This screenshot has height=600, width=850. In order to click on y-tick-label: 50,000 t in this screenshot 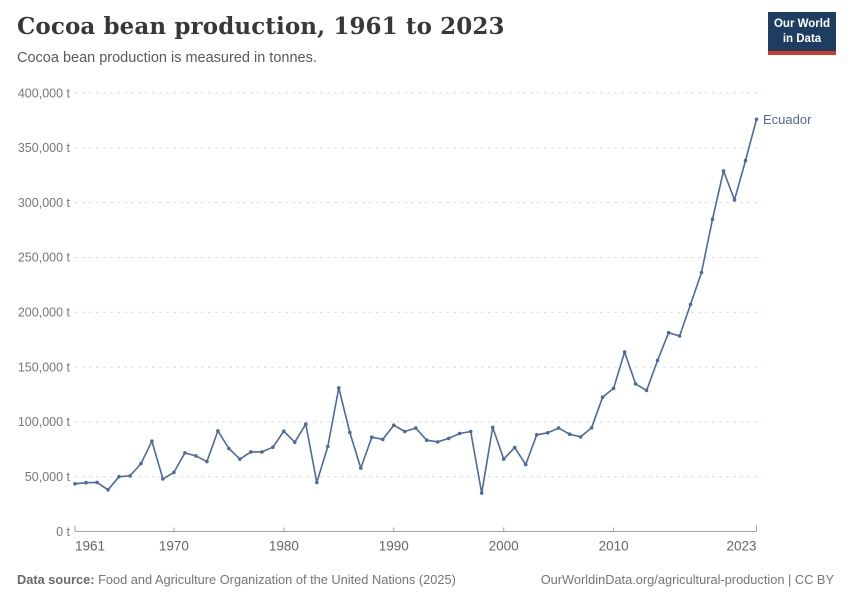, I will do `click(48, 477)`.